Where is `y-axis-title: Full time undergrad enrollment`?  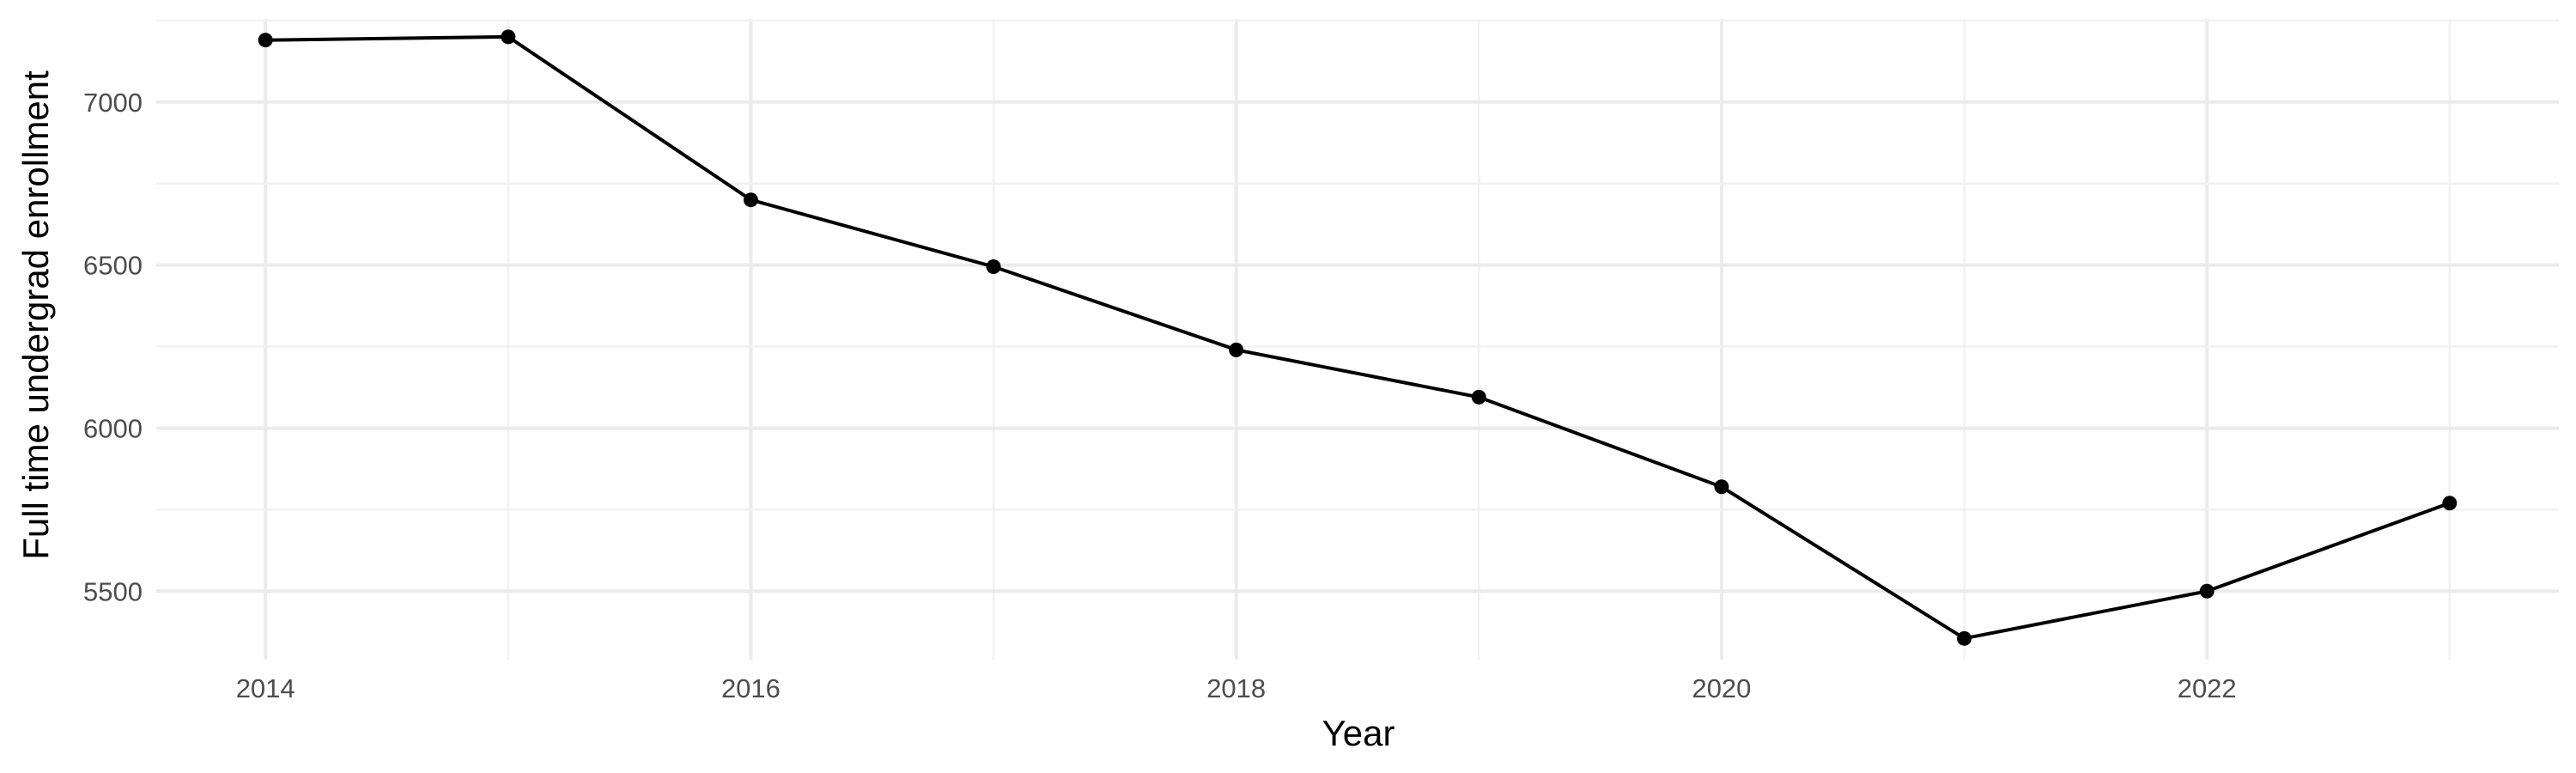 y-axis-title: Full time undergrad enrollment is located at coordinates (36, 315).